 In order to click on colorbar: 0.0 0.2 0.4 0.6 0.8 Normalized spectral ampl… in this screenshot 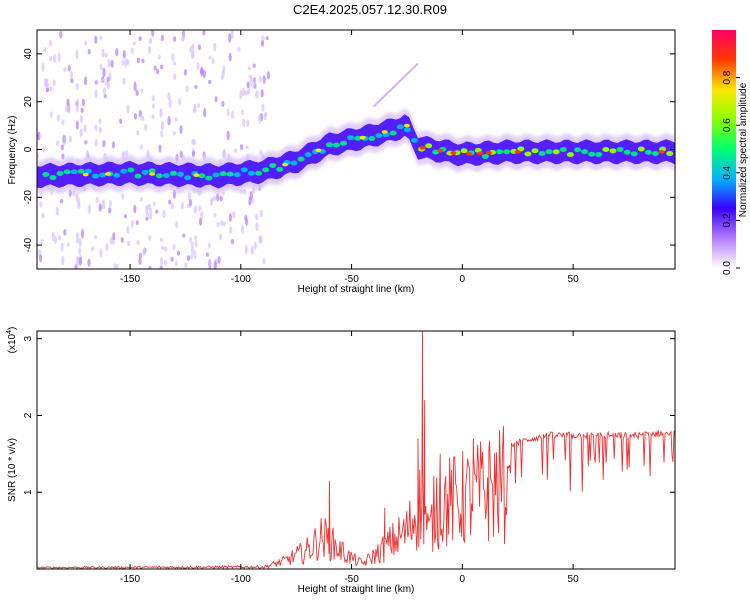, I will do `click(730, 152)`.